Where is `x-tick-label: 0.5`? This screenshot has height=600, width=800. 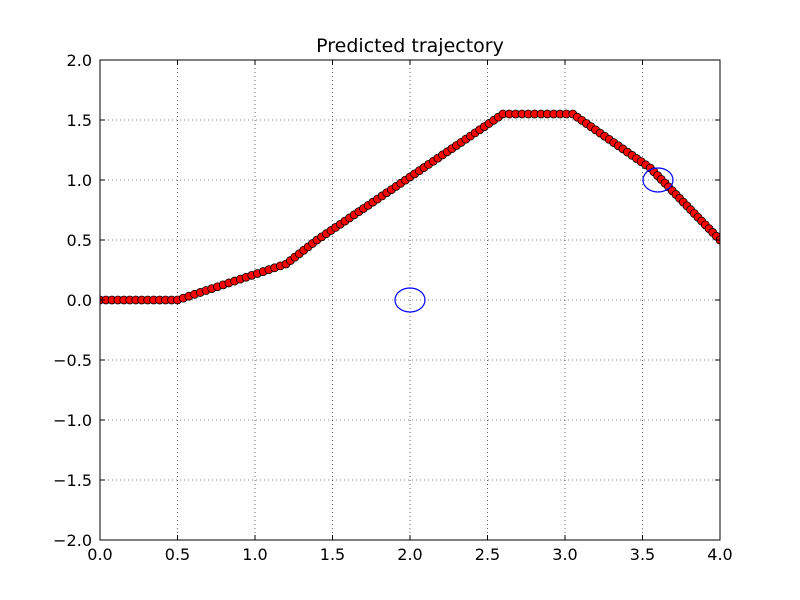 x-tick-label: 0.5 is located at coordinates (177, 554).